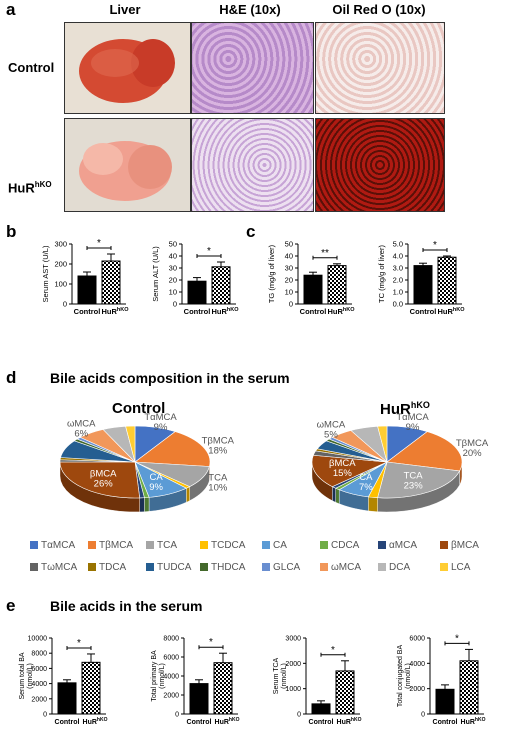 Image resolution: width=505 pixels, height=752 pixels. I want to click on legend-label: THDCA, so click(228, 567).